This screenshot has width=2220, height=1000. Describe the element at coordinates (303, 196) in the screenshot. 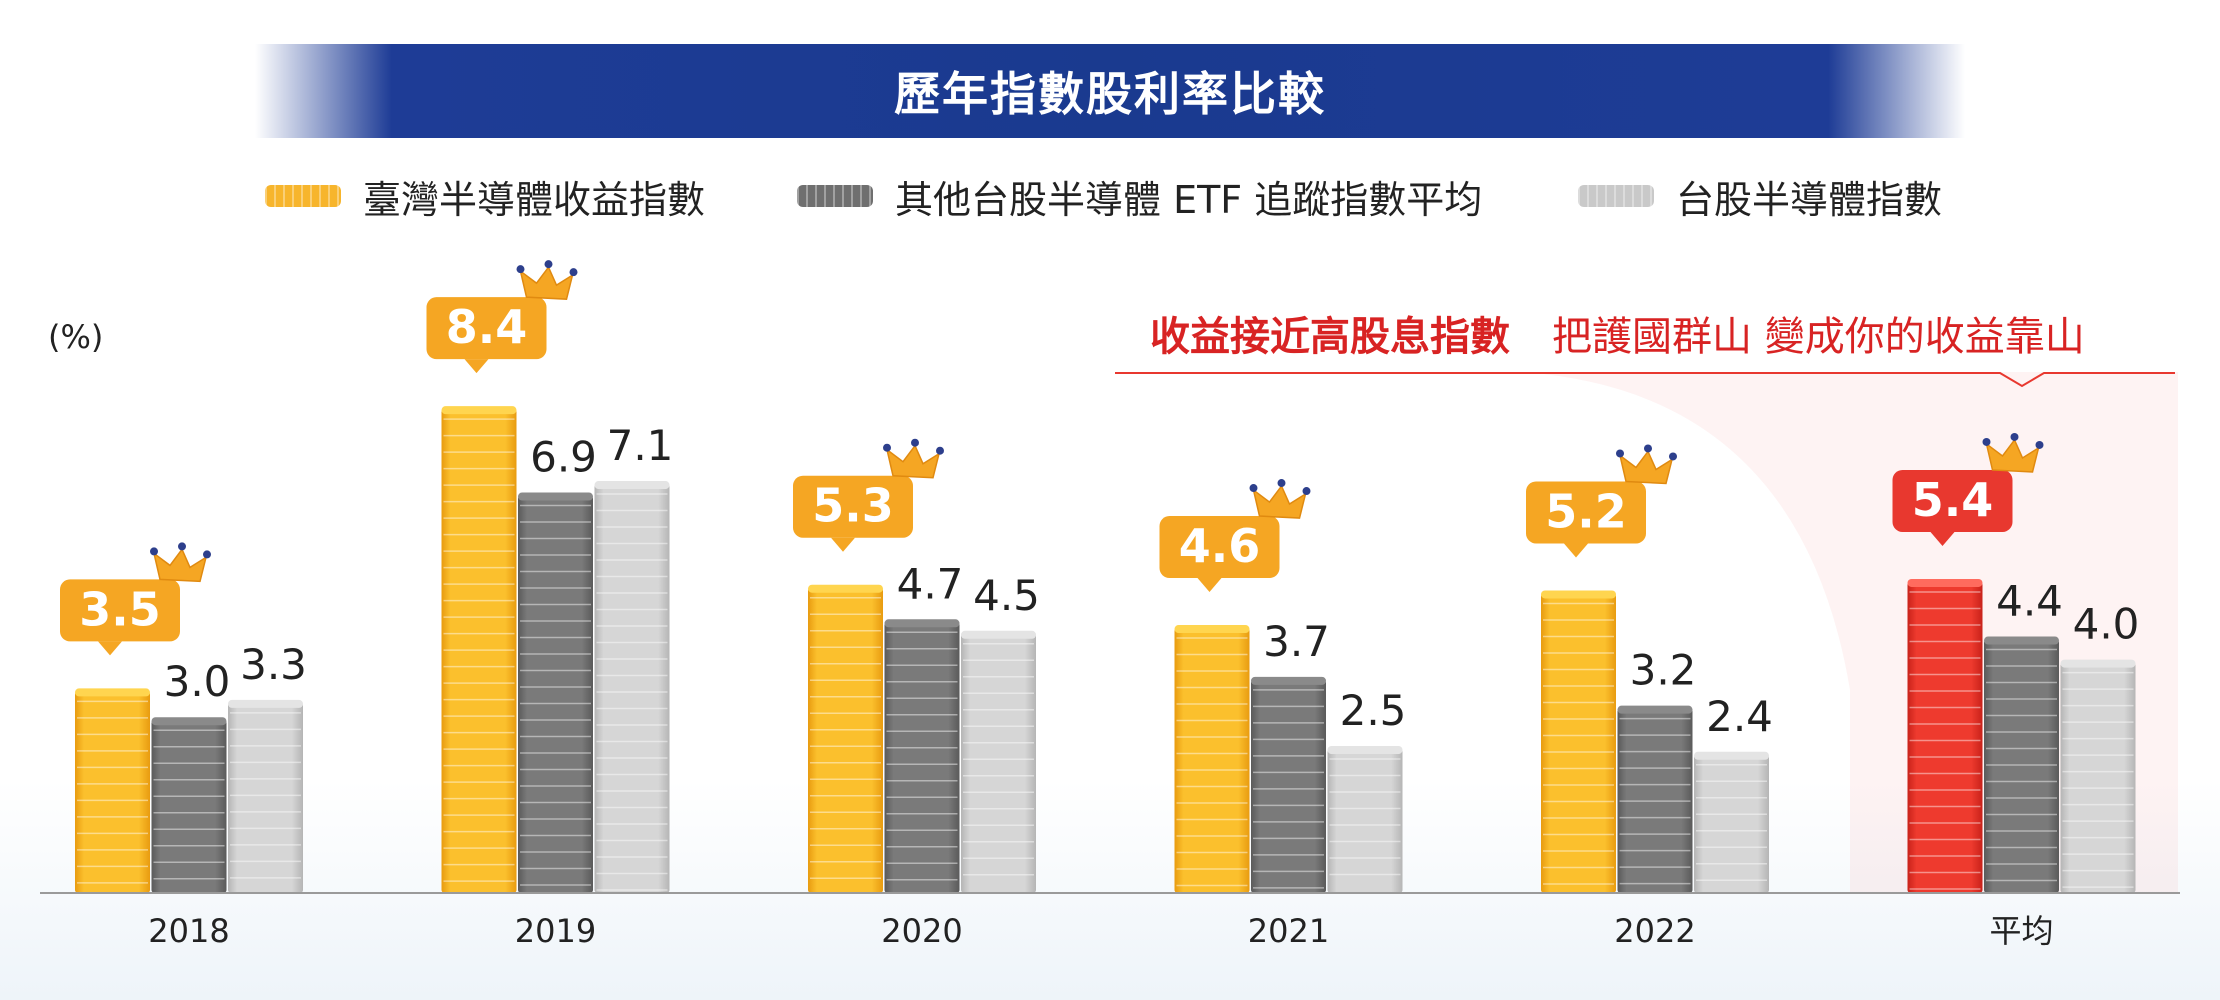

I see `legend-swatch-gold` at that location.